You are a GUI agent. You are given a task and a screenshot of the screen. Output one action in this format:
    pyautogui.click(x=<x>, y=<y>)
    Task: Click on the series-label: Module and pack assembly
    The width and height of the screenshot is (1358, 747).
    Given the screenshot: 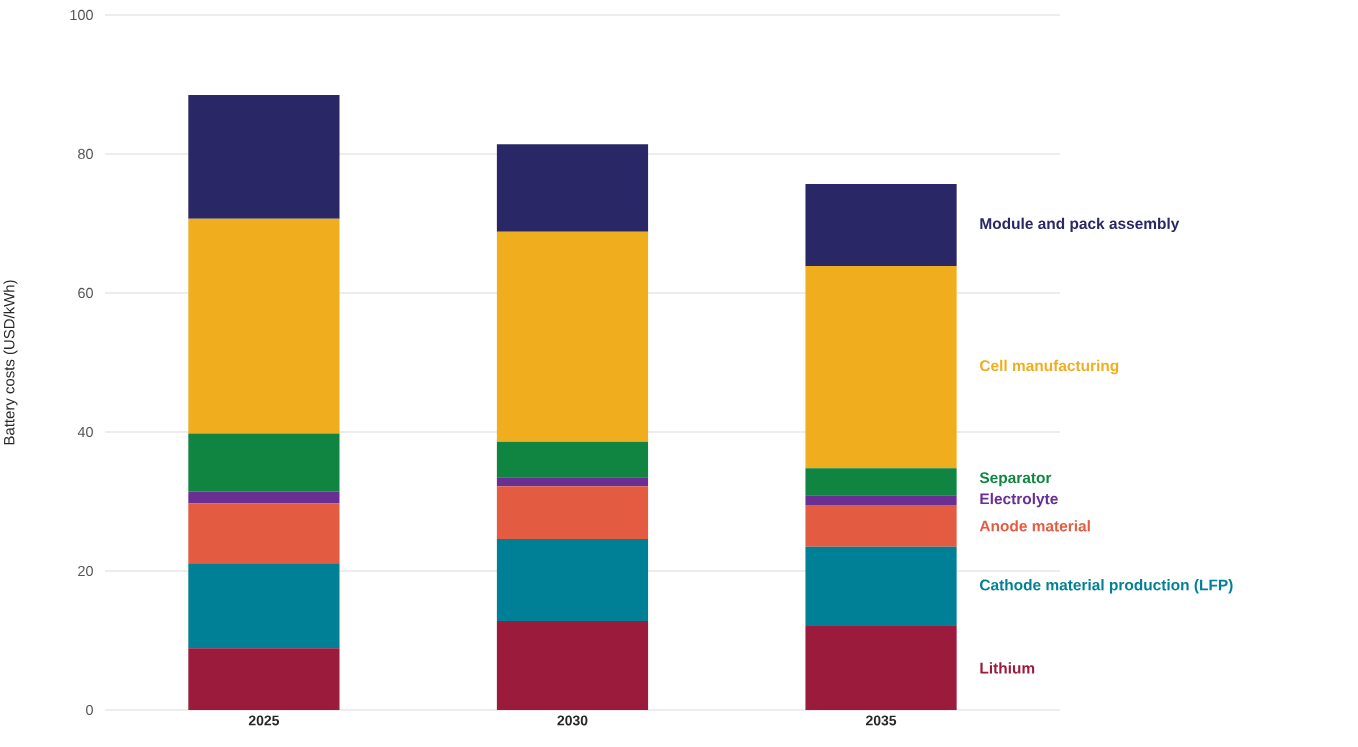 What is the action you would take?
    pyautogui.click(x=1080, y=225)
    